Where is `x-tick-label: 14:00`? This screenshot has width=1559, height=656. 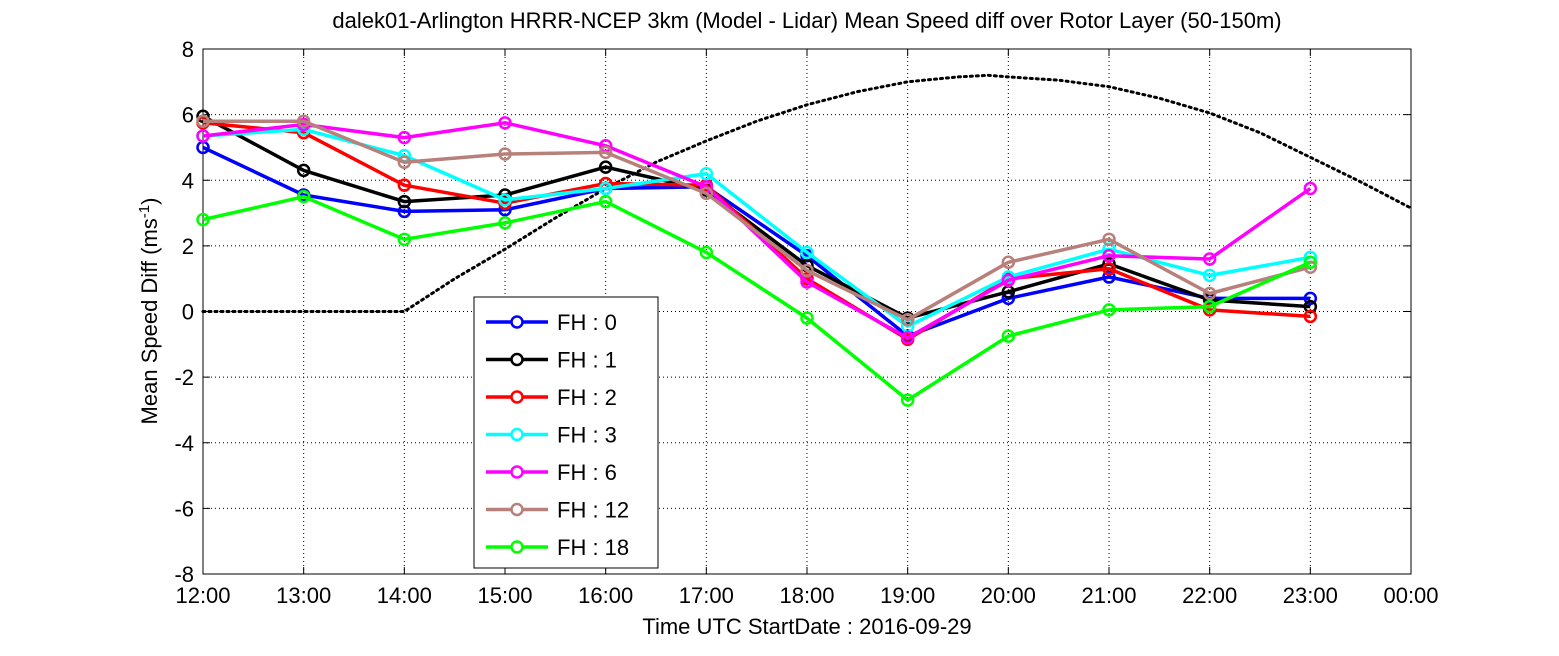
x-tick-label: 14:00 is located at coordinates (404, 595).